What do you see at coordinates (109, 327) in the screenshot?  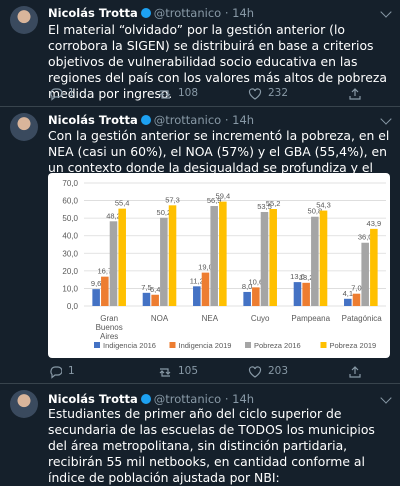 I see `x-tick-label: Gran Buenos Aires` at bounding box center [109, 327].